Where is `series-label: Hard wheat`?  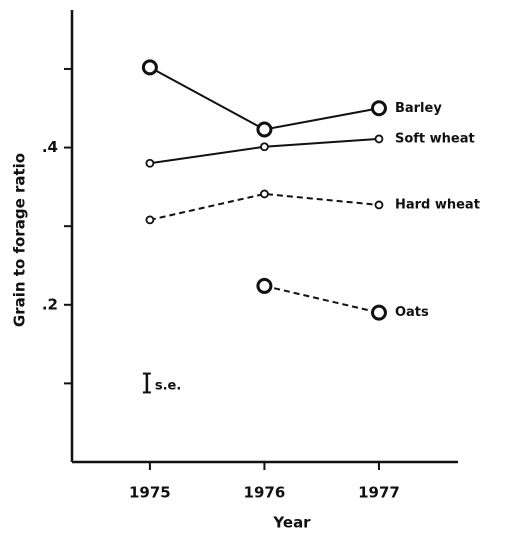 series-label: Hard wheat is located at coordinates (437, 204).